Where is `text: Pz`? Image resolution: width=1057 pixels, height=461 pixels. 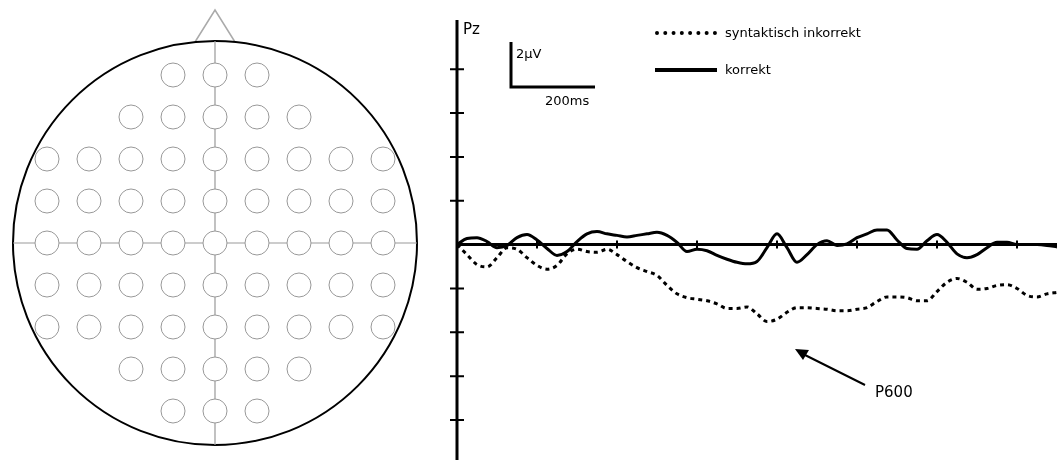
text: Pz is located at coordinates (471, 29).